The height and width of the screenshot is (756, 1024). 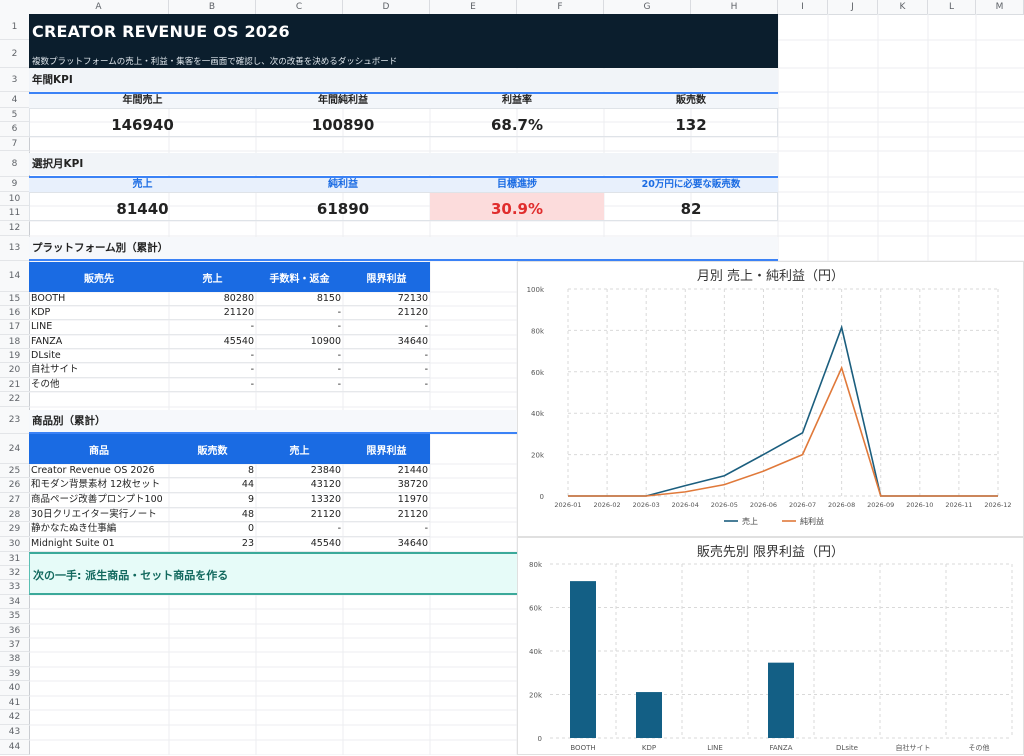 I want to click on product-col-units: 販売数, so click(x=212, y=451).